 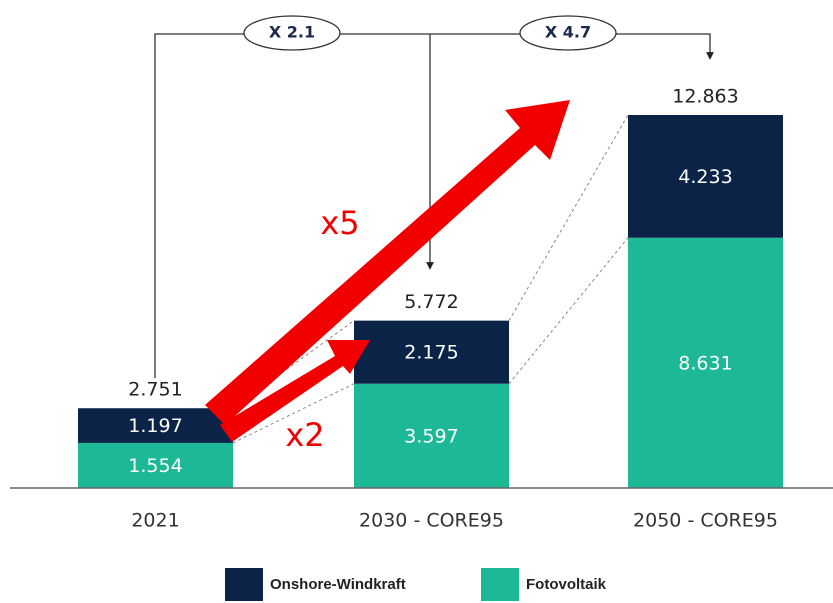 I want to click on x-tick-label: 2050 - CORE95, so click(x=705, y=521).